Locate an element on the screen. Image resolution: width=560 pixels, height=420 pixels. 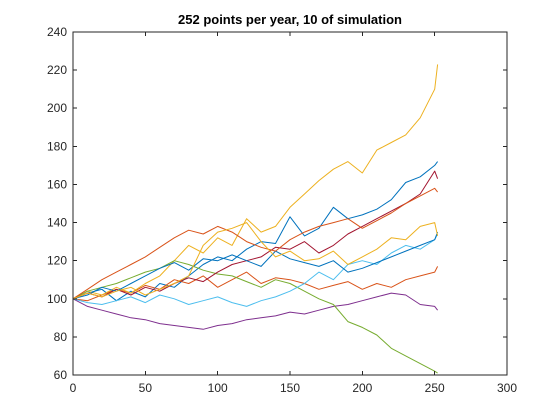
x-tick-label: 150 is located at coordinates (290, 388).